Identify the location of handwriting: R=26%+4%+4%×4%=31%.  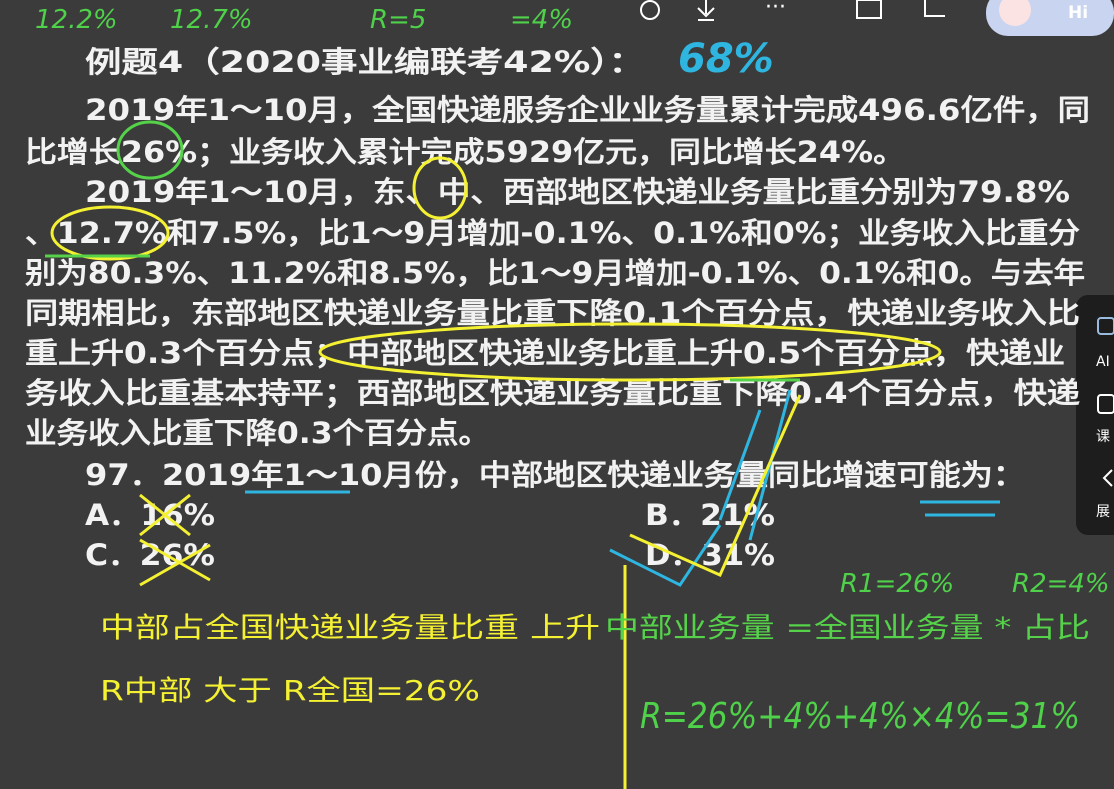
(860, 716).